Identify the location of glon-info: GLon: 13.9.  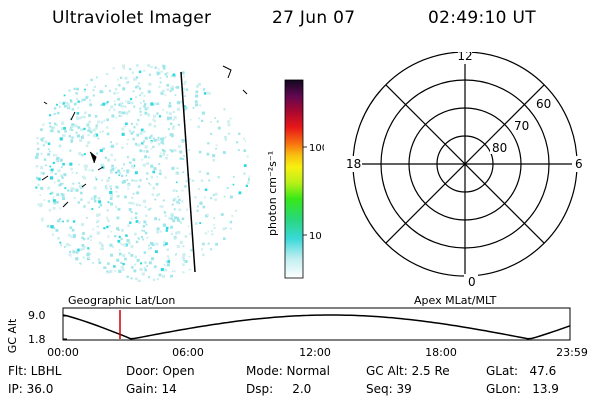
(522, 389).